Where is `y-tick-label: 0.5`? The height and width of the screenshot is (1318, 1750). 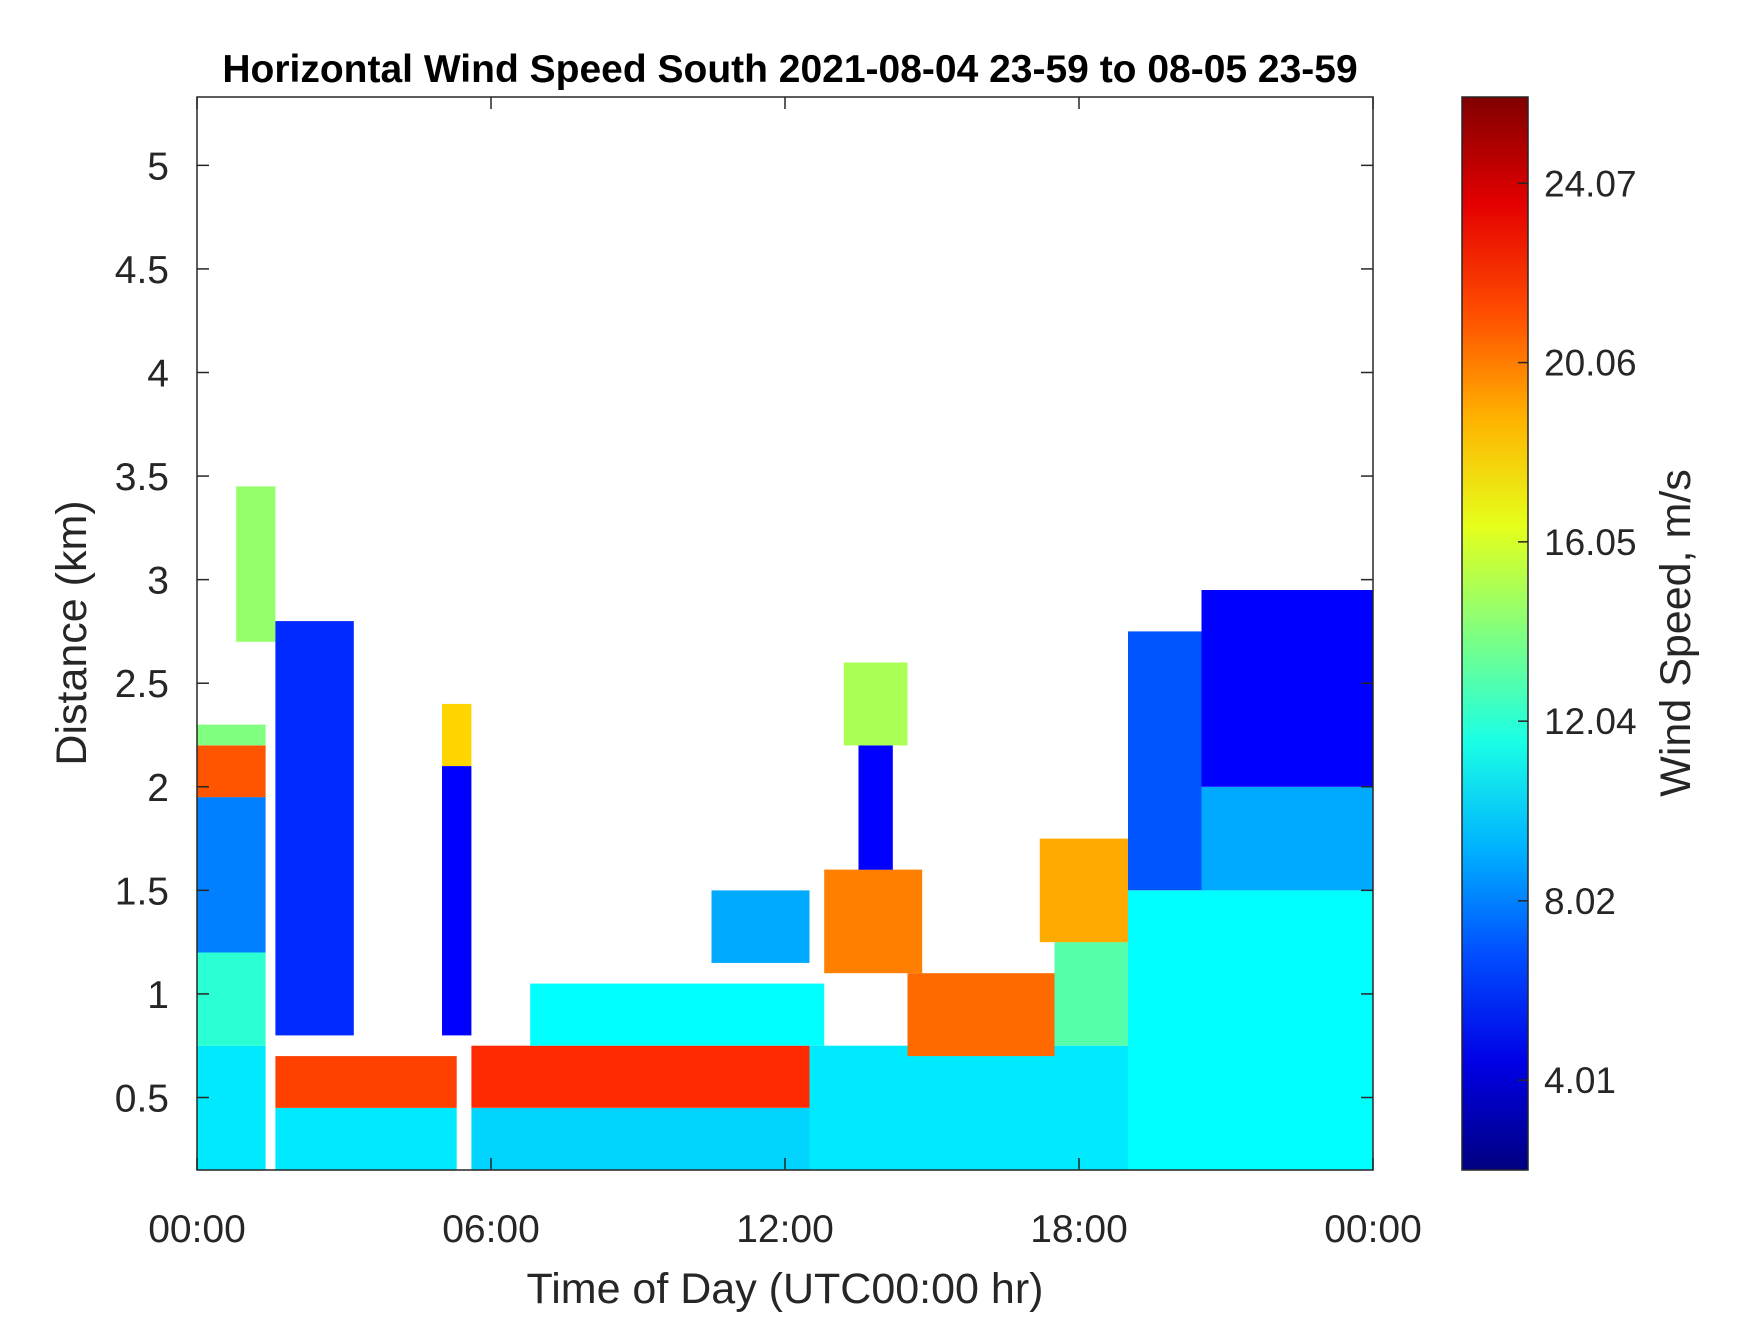
y-tick-label: 0.5 is located at coordinates (142, 1099).